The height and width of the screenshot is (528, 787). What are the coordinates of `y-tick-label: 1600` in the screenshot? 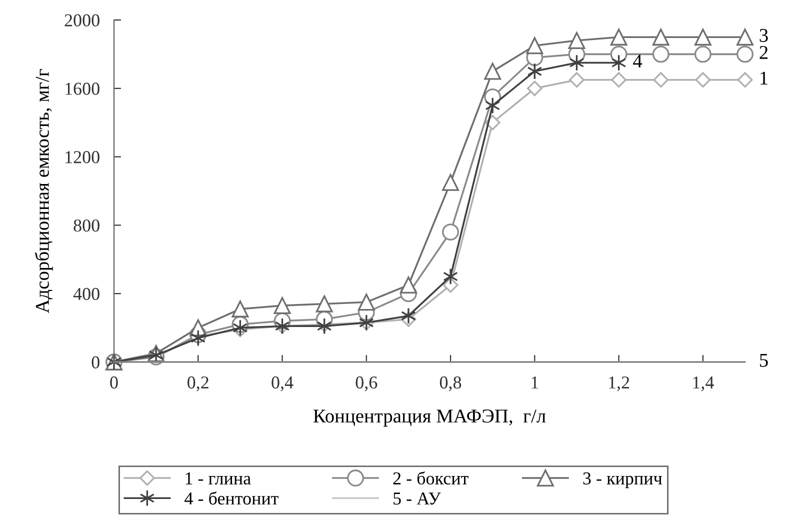 It's located at (83, 88).